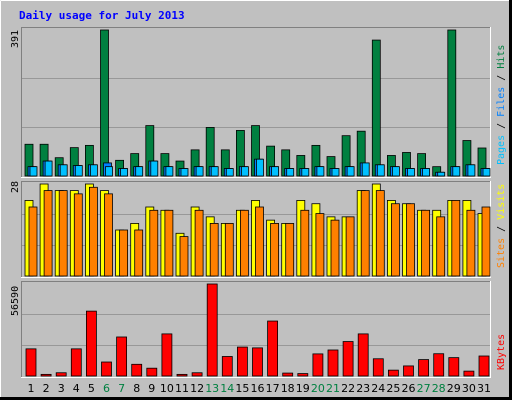 The height and width of the screenshot is (400, 512). I want to click on day-label-26: 26, so click(409, 388).